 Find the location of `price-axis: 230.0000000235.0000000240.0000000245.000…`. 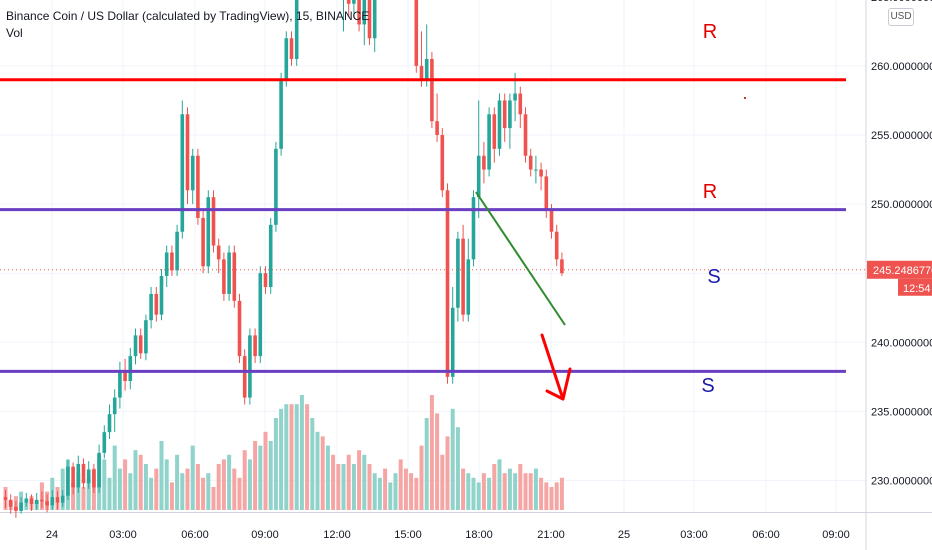

price-axis: 230.0000000235.0000000240.0000000245.000… is located at coordinates (901, 244).